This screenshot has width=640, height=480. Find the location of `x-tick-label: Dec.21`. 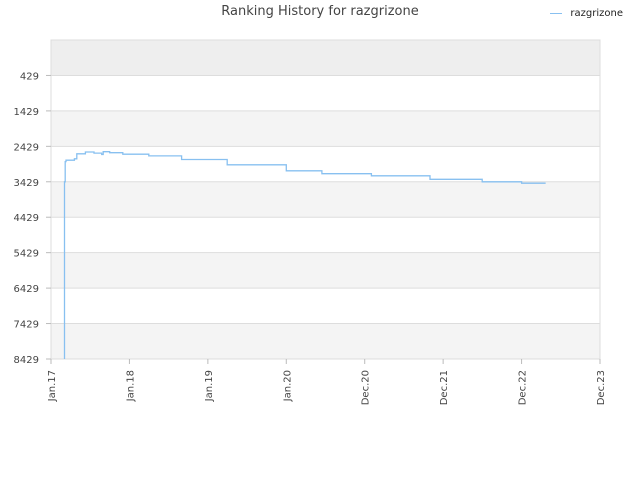

x-tick-label: Dec.21 is located at coordinates (444, 387).